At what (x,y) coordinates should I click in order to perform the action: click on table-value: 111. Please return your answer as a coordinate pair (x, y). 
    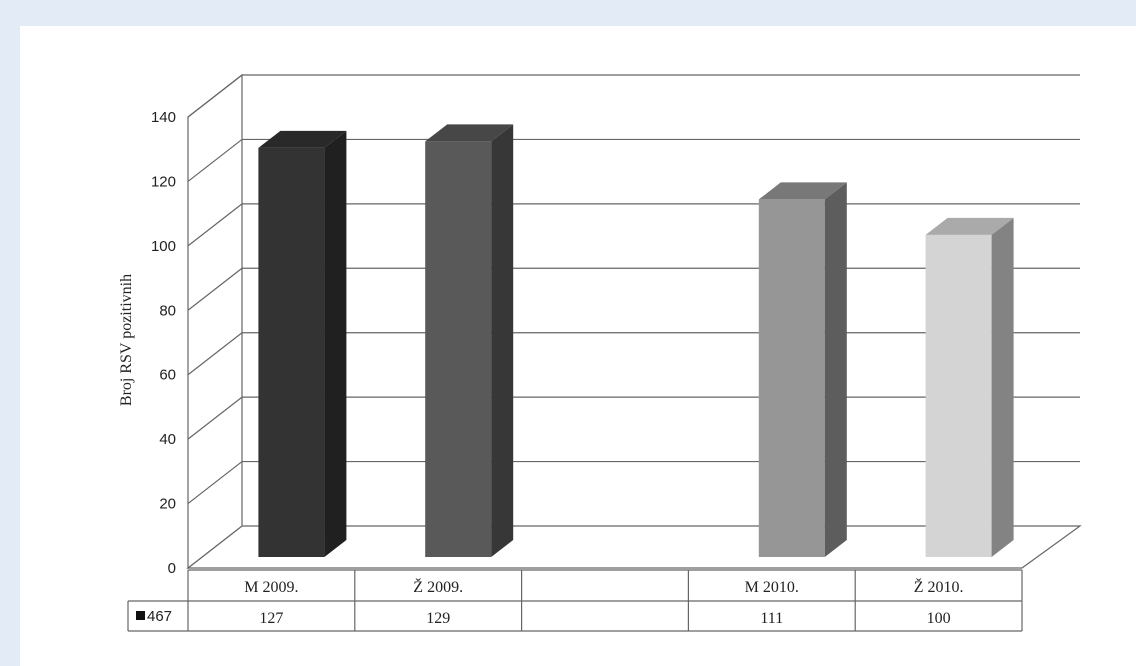
    Looking at the image, I should click on (771, 618).